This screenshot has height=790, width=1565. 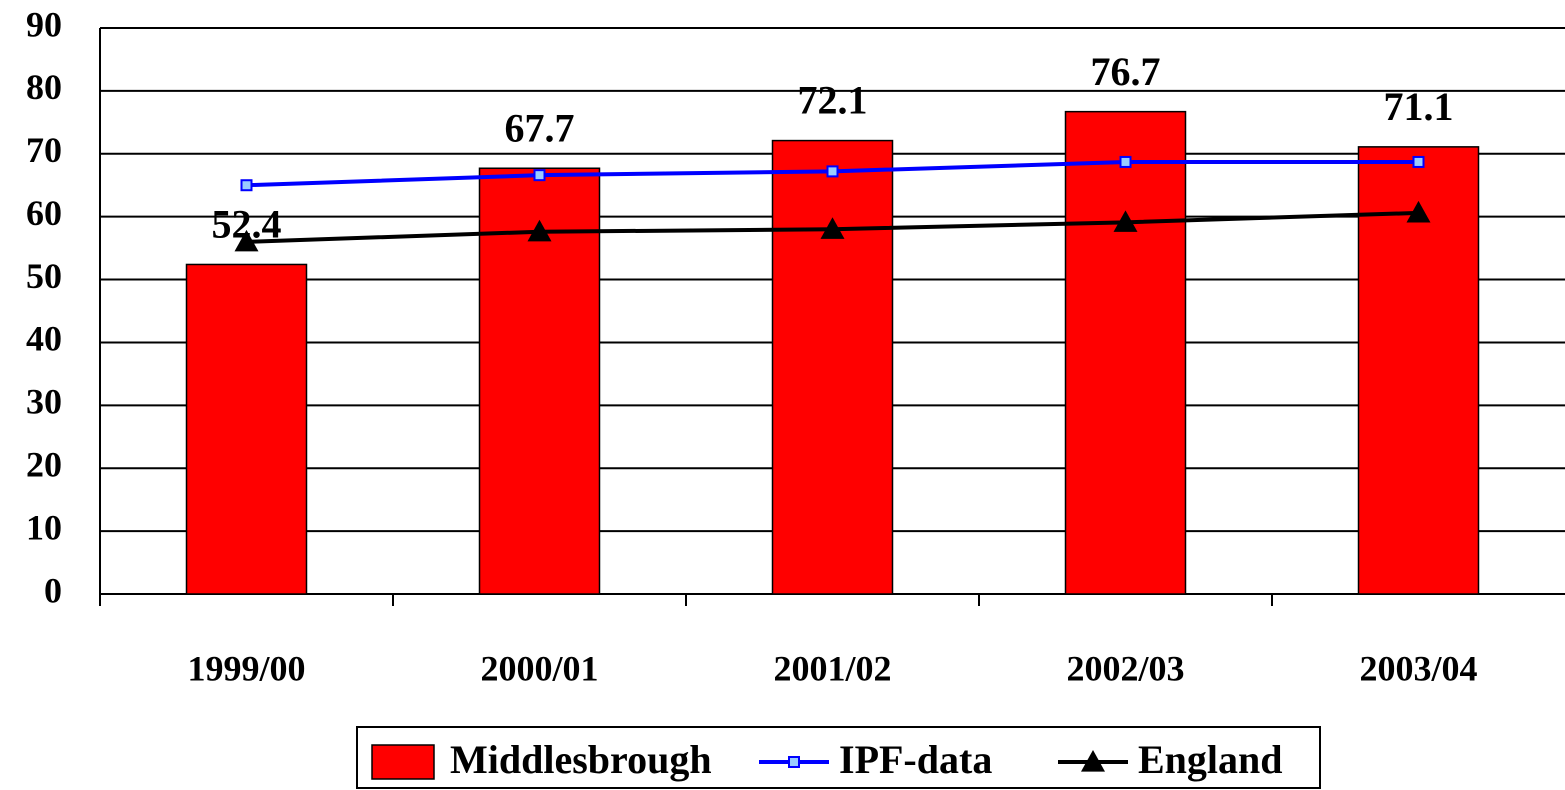 What do you see at coordinates (1126, 71) in the screenshot?
I see `bar-value-label: 76.7` at bounding box center [1126, 71].